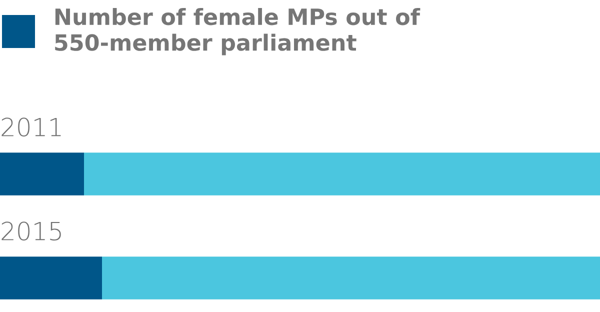 The height and width of the screenshot is (312, 600). I want to click on legend-label: Number of female MPs out of 550-member parliament, so click(237, 32).